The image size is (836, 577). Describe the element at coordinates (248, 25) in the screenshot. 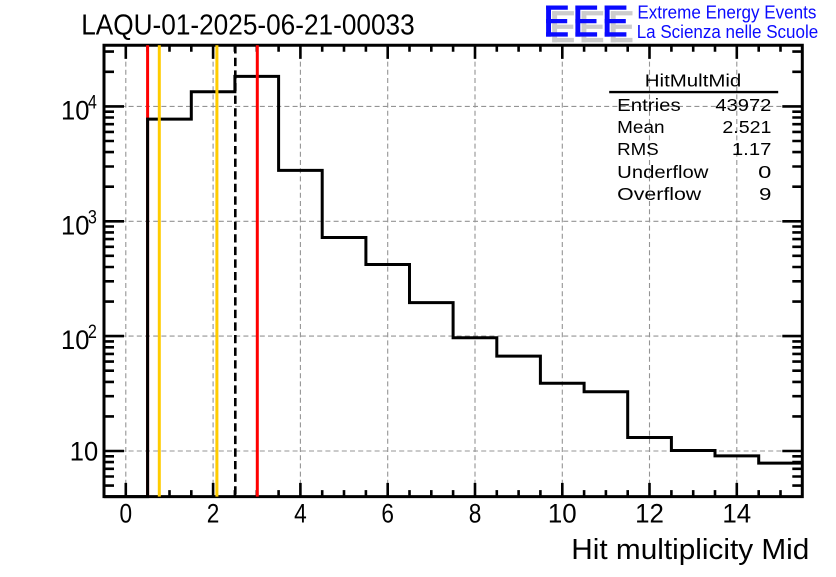

I see `svg-text: LAQU-01-2025-06-21-00033` at that location.